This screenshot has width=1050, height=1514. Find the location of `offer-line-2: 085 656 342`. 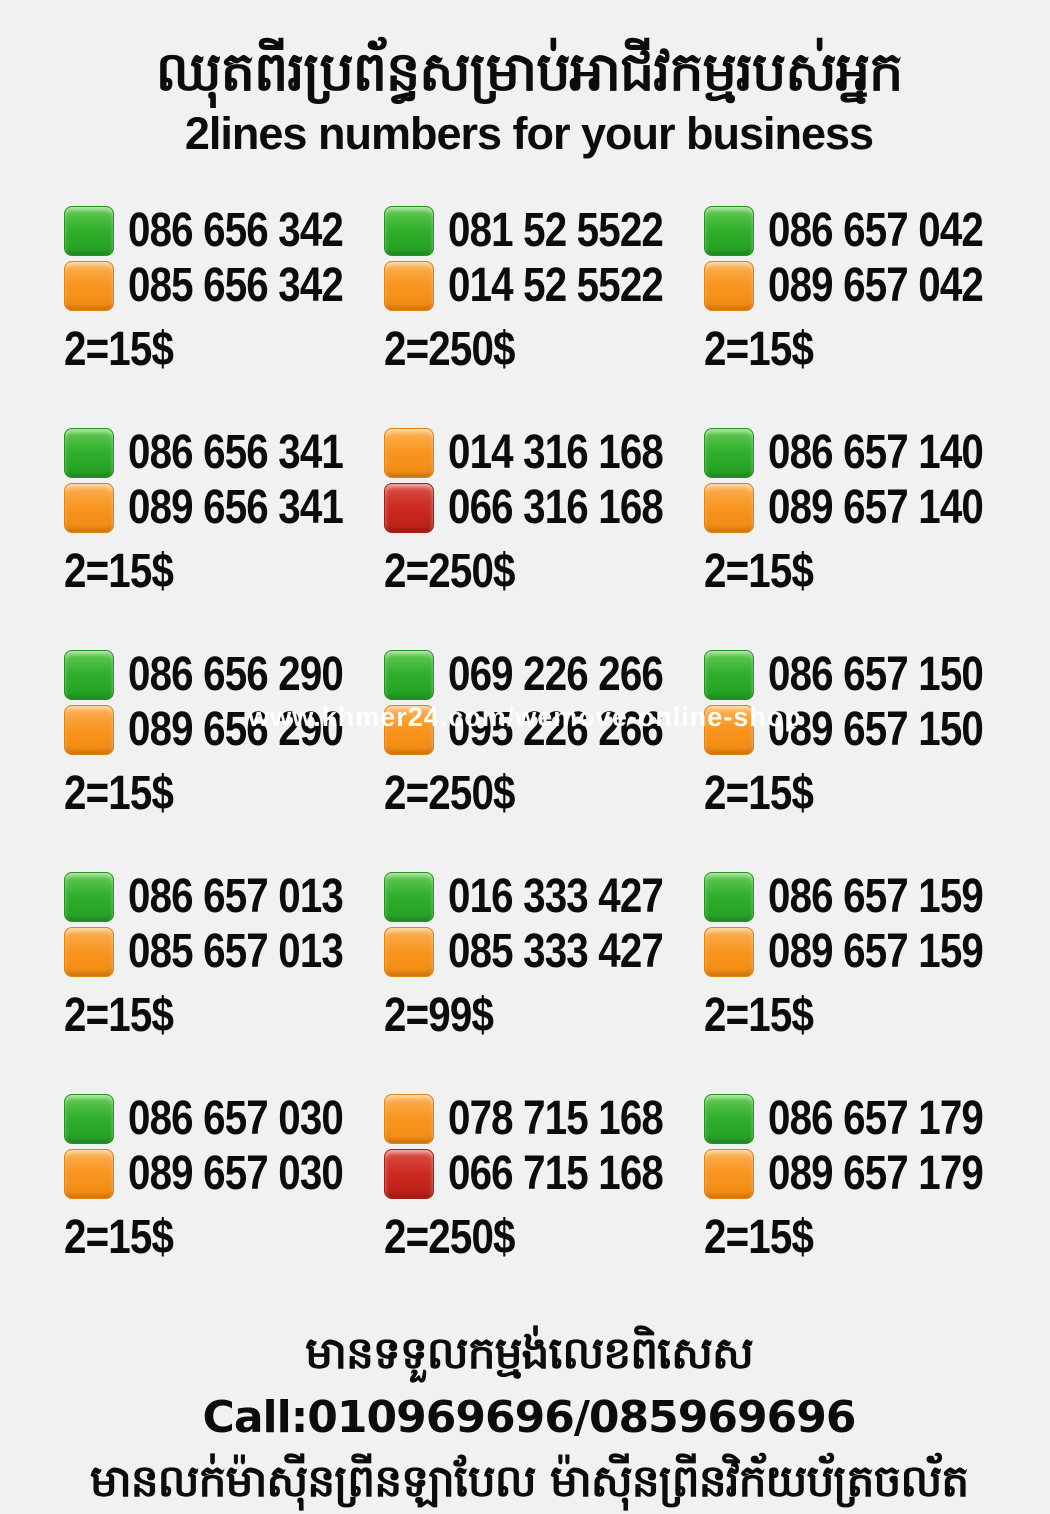

offer-line-2: 085 656 342 is located at coordinates (224, 286).